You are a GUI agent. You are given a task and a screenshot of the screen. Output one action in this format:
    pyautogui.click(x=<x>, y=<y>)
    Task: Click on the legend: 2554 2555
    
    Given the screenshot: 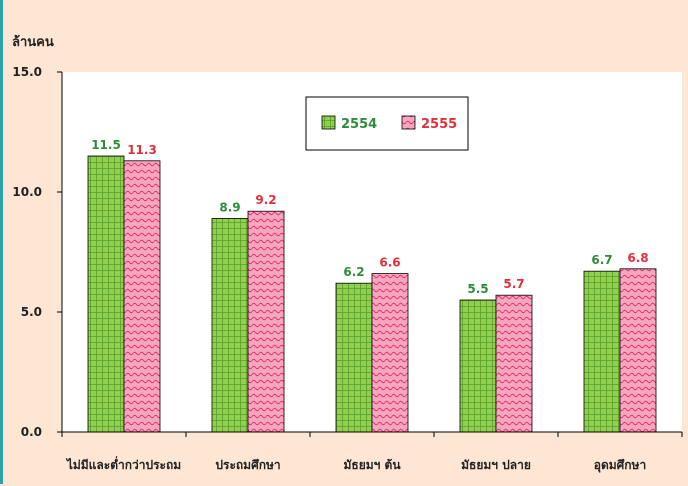 What is the action you would take?
    pyautogui.click(x=387, y=123)
    